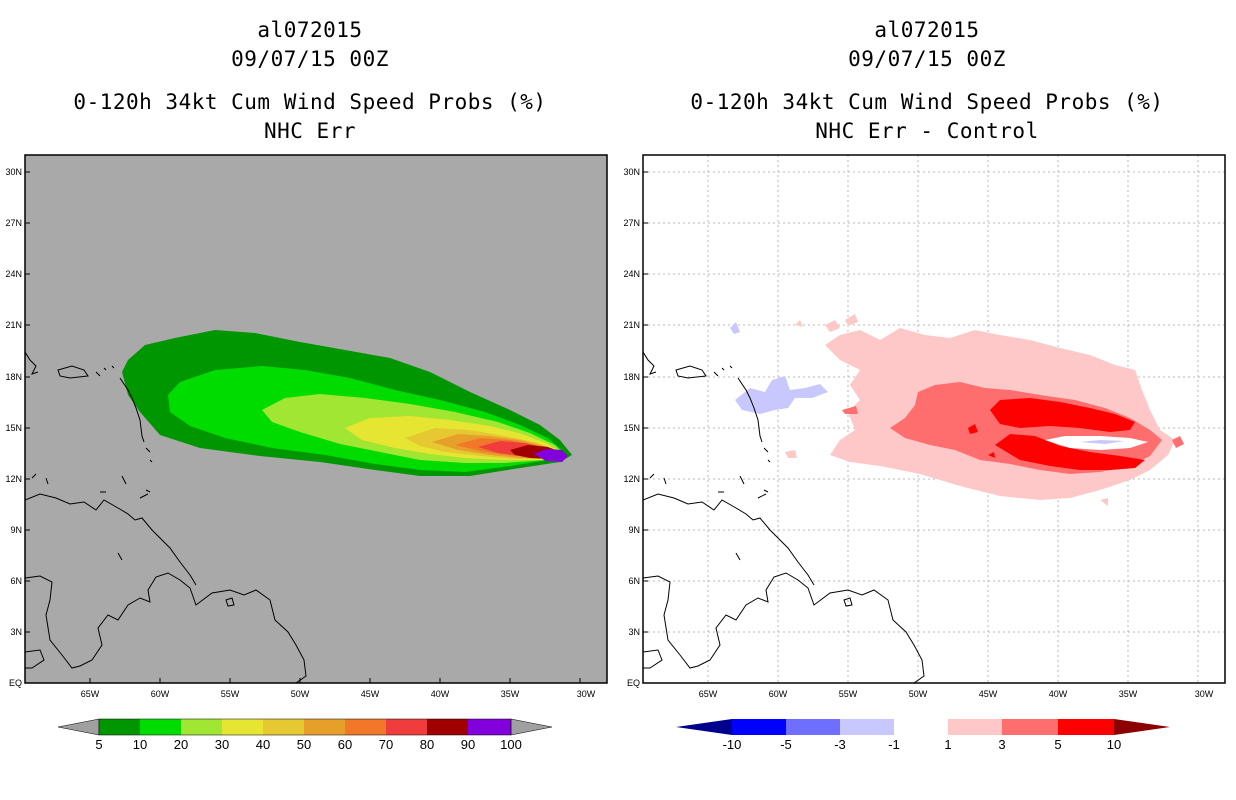 The image size is (1236, 800). What do you see at coordinates (468, 744) in the screenshot?
I see `legend1-label: 90` at bounding box center [468, 744].